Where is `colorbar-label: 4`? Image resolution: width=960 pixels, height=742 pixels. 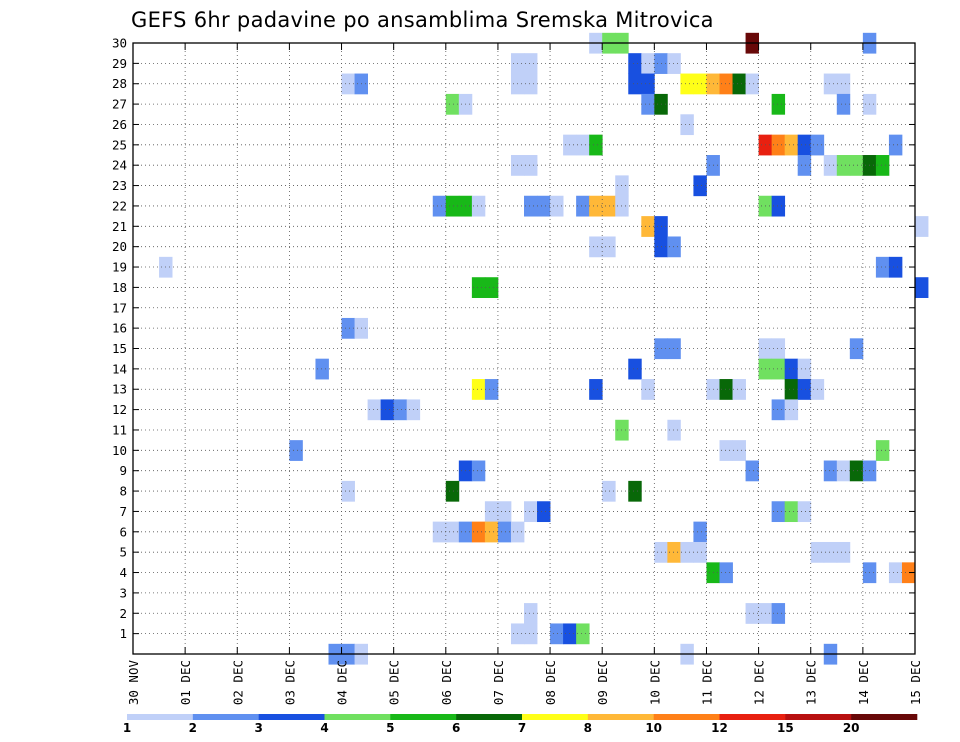 colorbar-label: 4 is located at coordinates (324, 728).